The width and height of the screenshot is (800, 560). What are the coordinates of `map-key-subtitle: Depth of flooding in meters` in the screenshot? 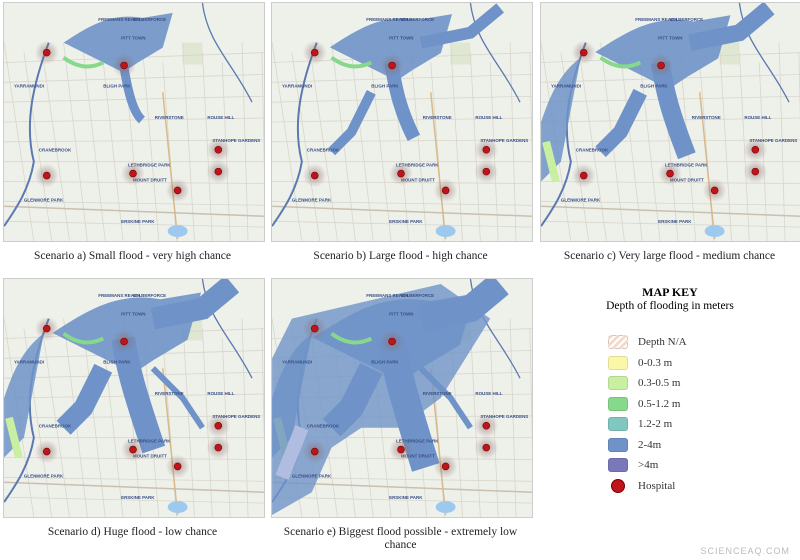 It's located at (670, 306).